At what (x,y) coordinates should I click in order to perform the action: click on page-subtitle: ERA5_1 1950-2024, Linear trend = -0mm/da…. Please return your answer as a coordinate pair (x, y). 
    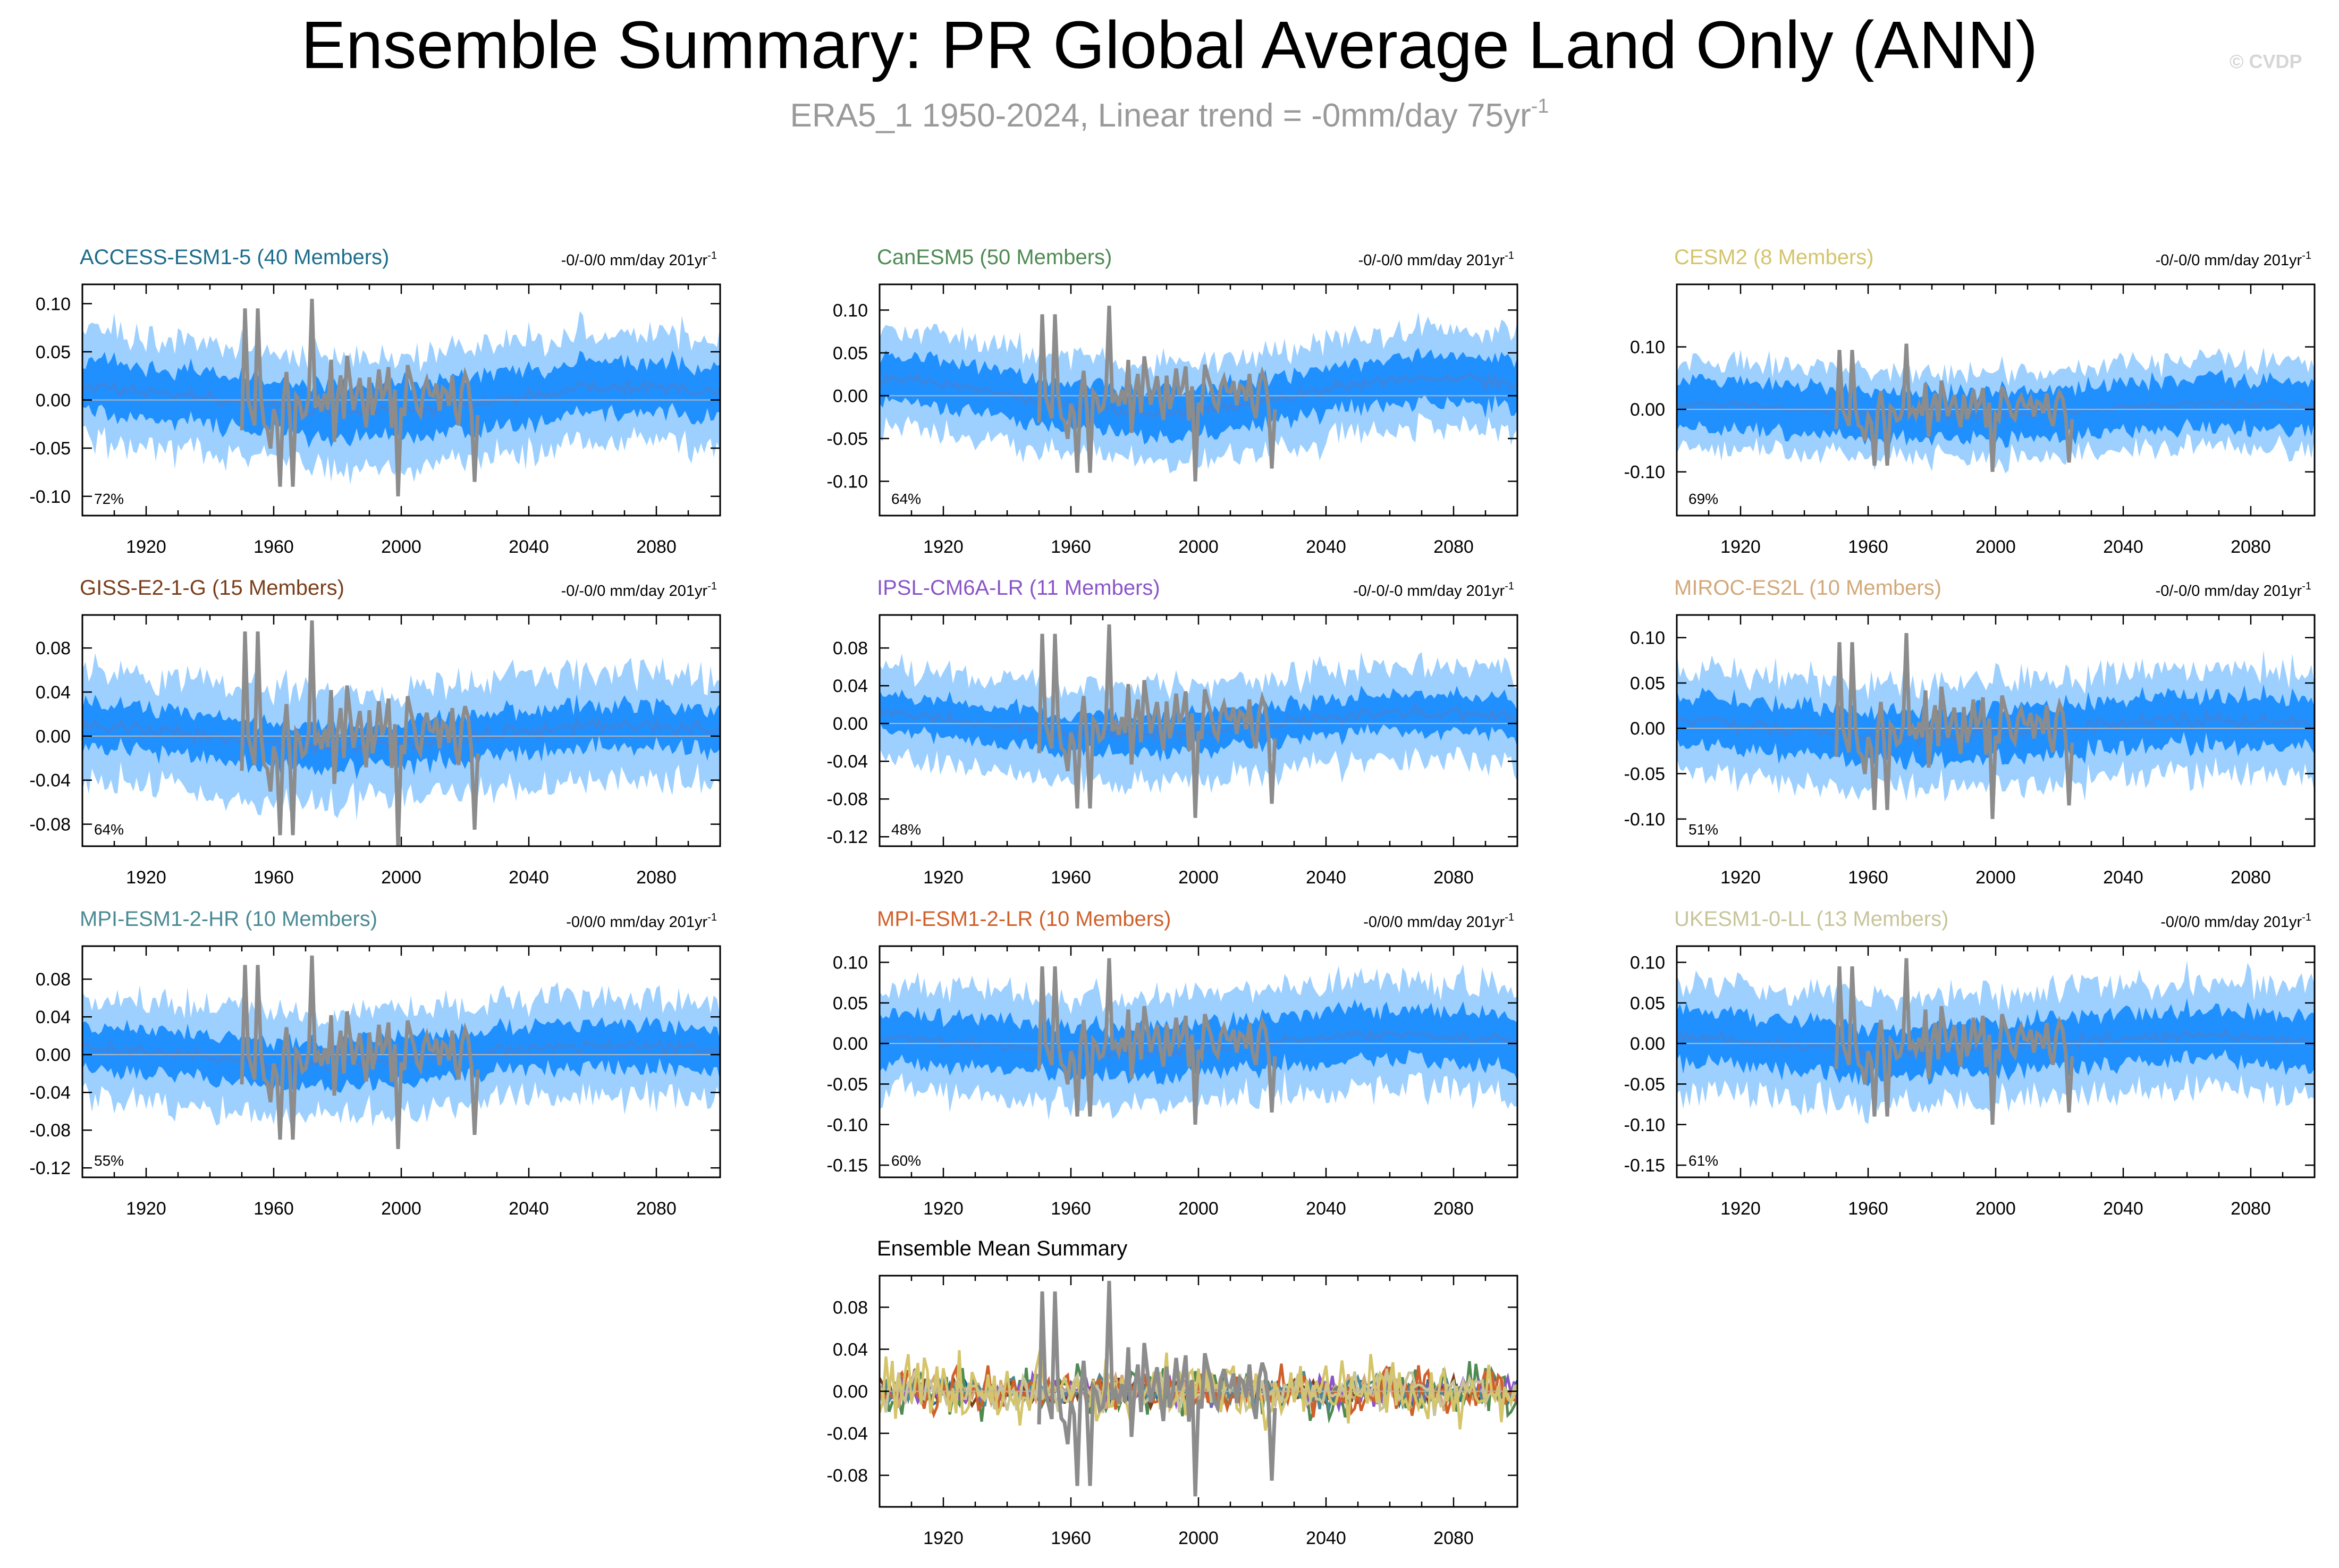
    Looking at the image, I should click on (1169, 111).